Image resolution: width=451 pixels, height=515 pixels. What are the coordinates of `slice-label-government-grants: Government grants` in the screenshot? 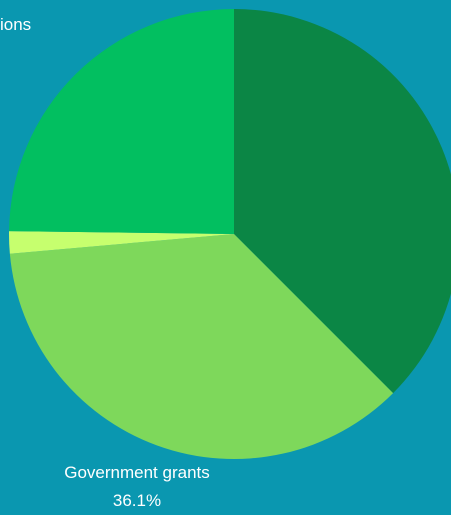 It's located at (137, 472).